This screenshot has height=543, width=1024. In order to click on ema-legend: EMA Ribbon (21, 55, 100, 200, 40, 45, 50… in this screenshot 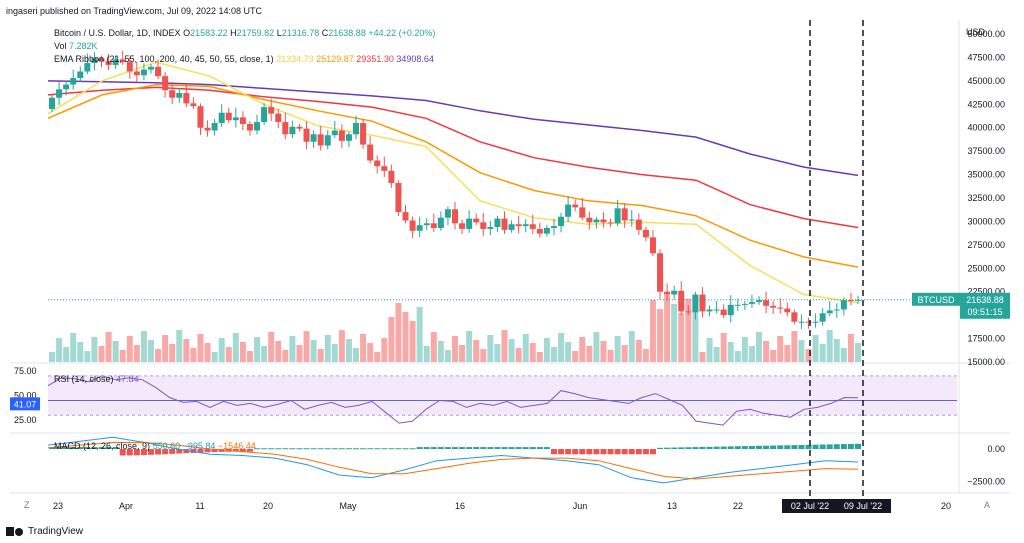, I will do `click(244, 59)`.